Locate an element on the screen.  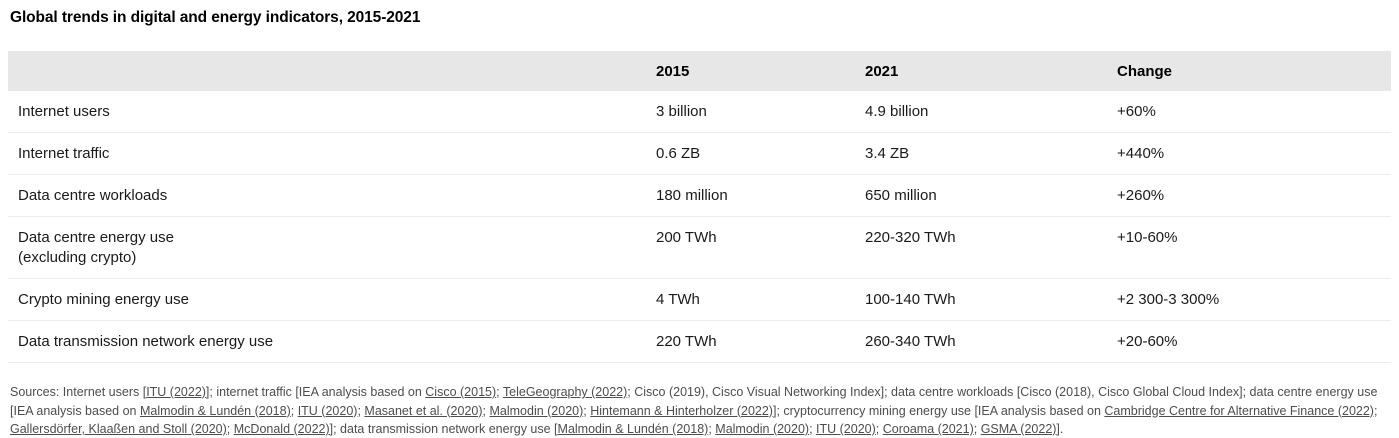
indicator-note: (excluding crypto) is located at coordinates (77, 257).